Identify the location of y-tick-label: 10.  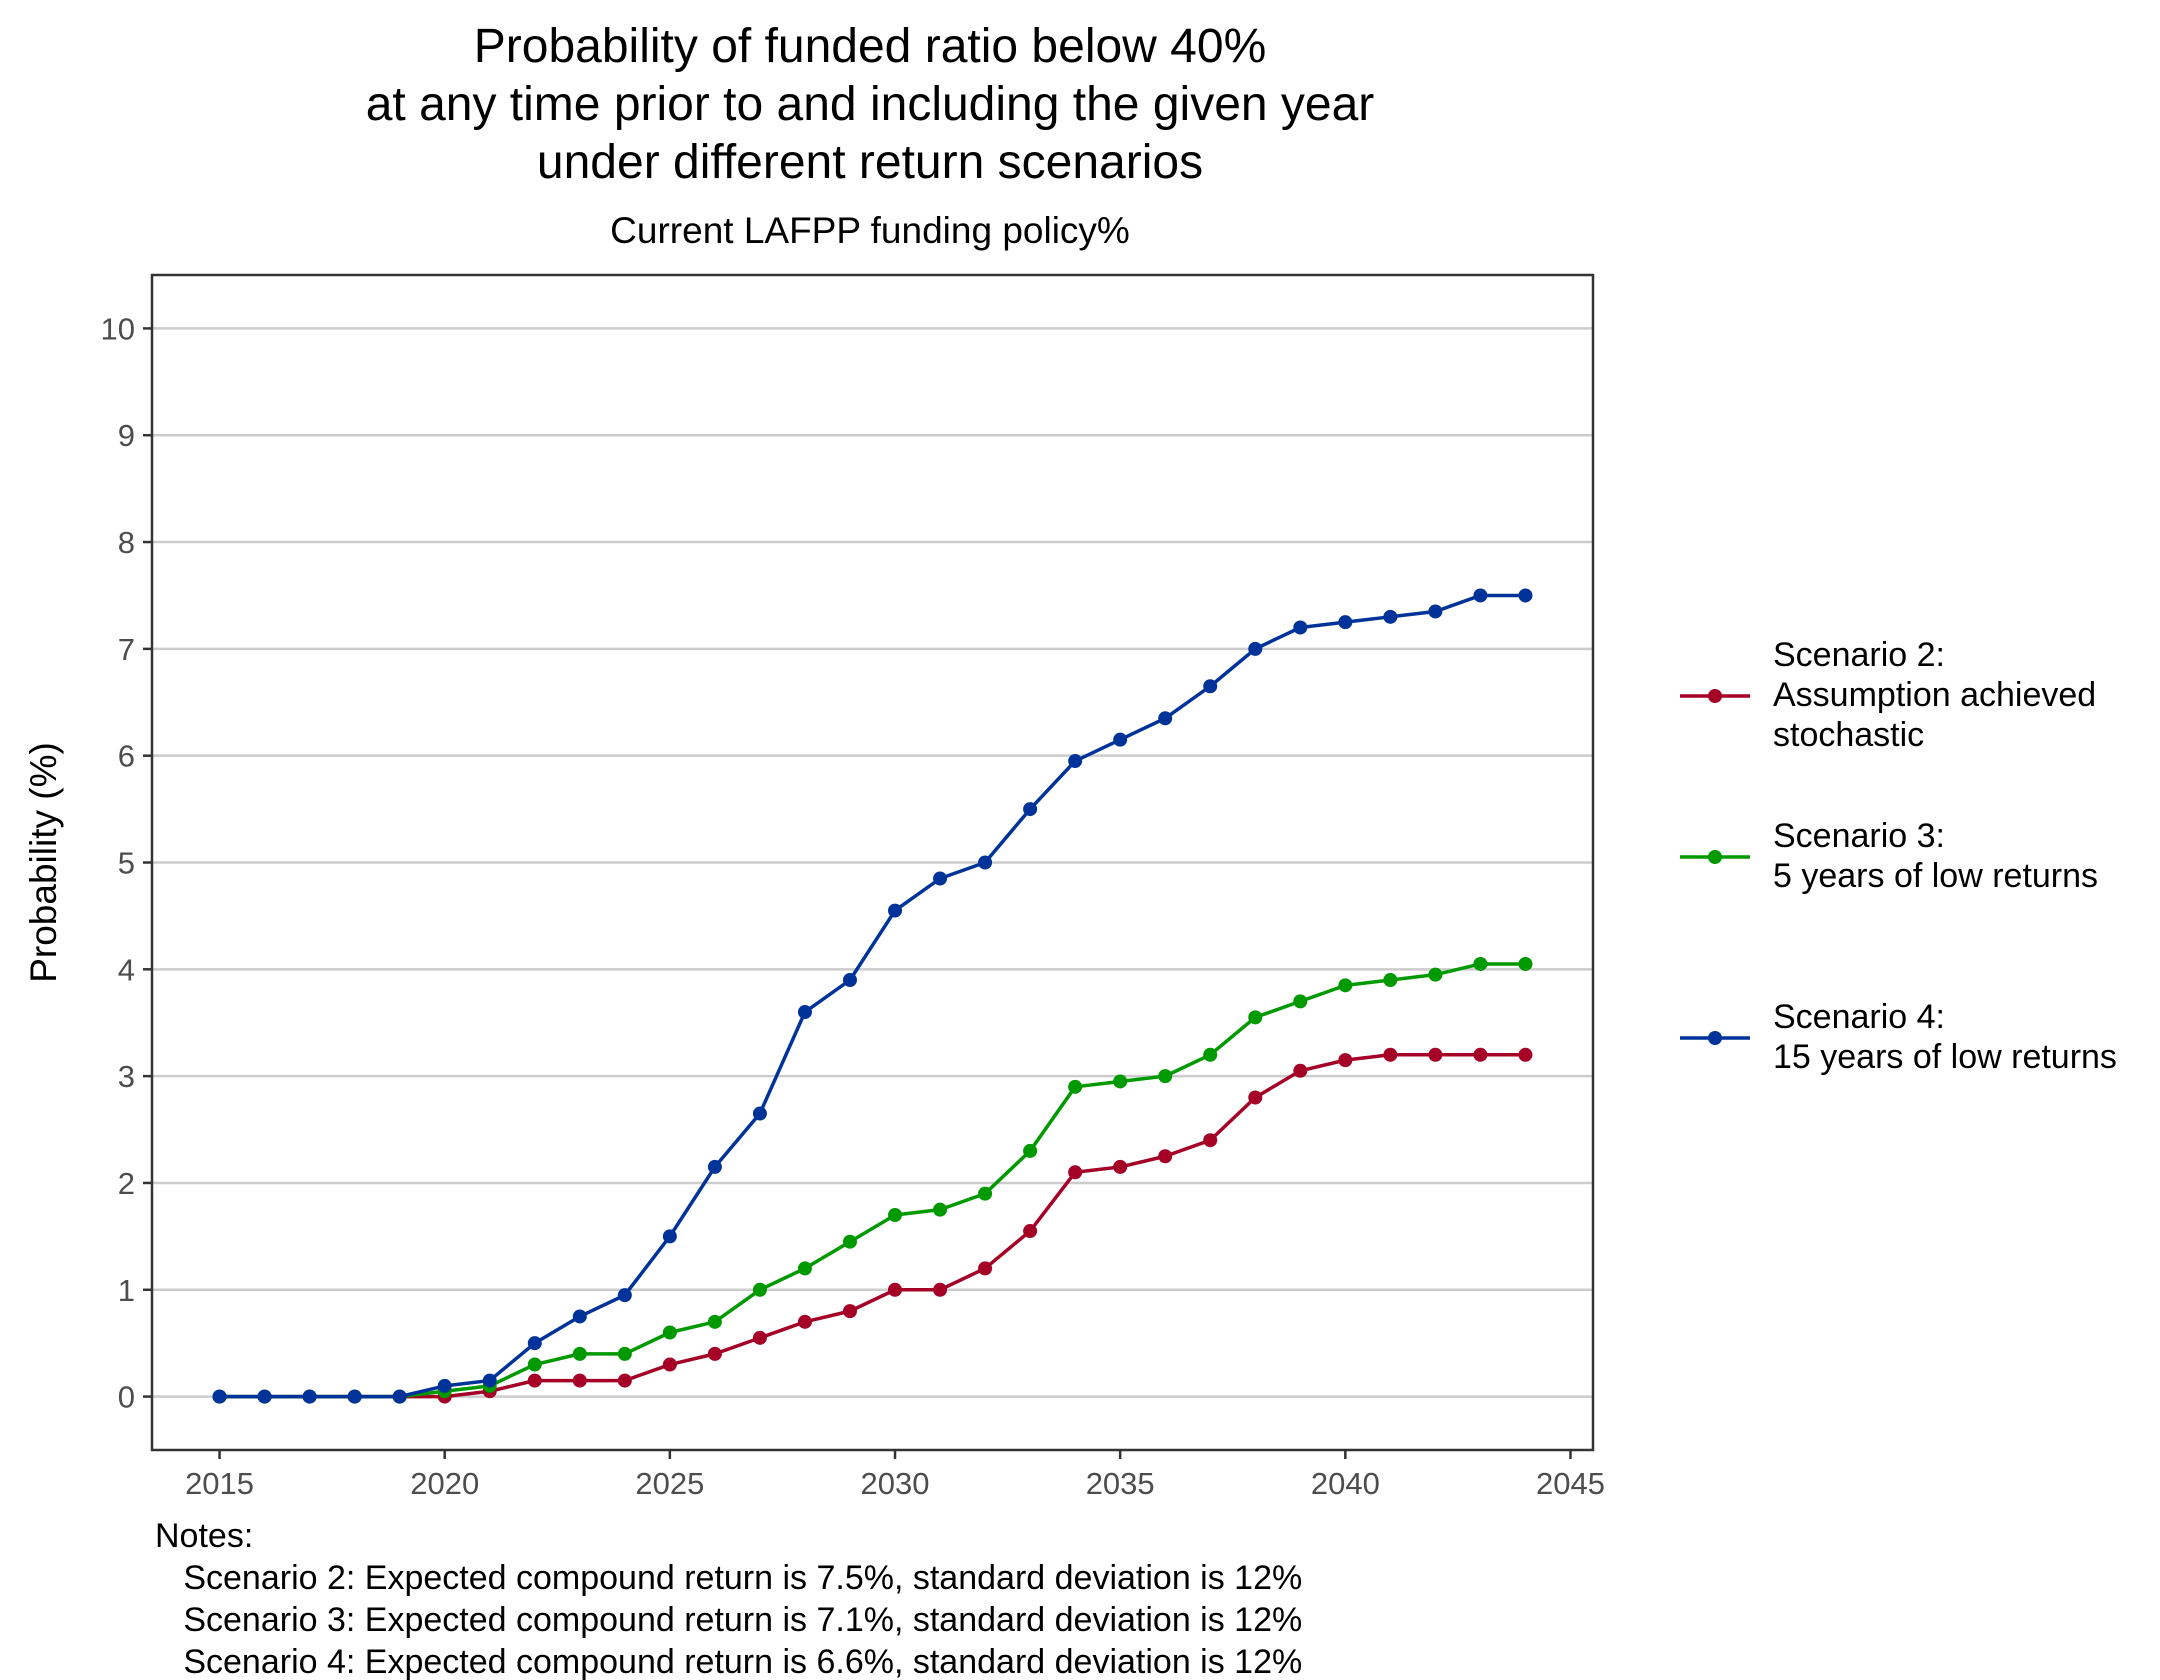
(118, 328).